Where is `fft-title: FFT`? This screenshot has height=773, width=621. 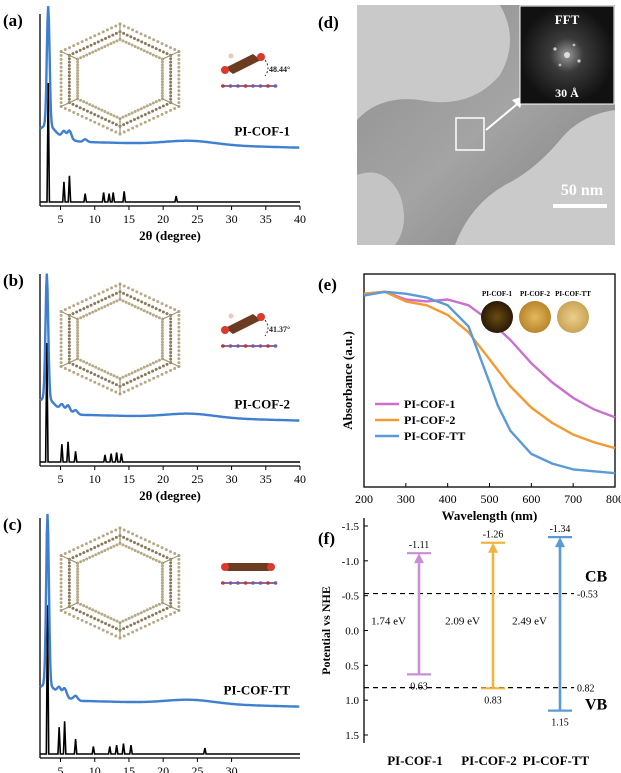
fft-title: FFT is located at coordinates (567, 19).